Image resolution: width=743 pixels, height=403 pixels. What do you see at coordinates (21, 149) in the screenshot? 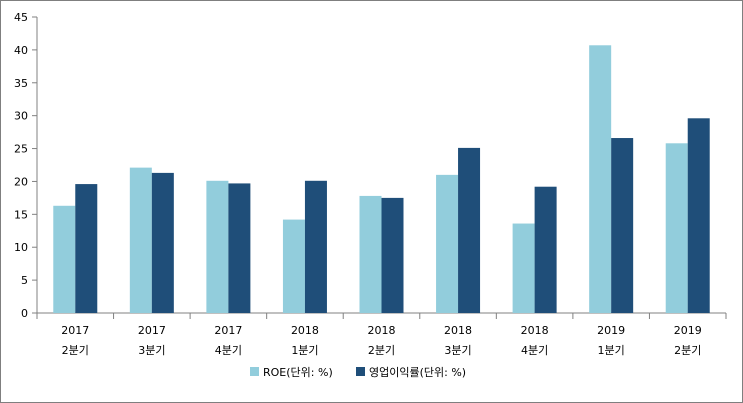
I see `y-tick-label: 25` at bounding box center [21, 149].